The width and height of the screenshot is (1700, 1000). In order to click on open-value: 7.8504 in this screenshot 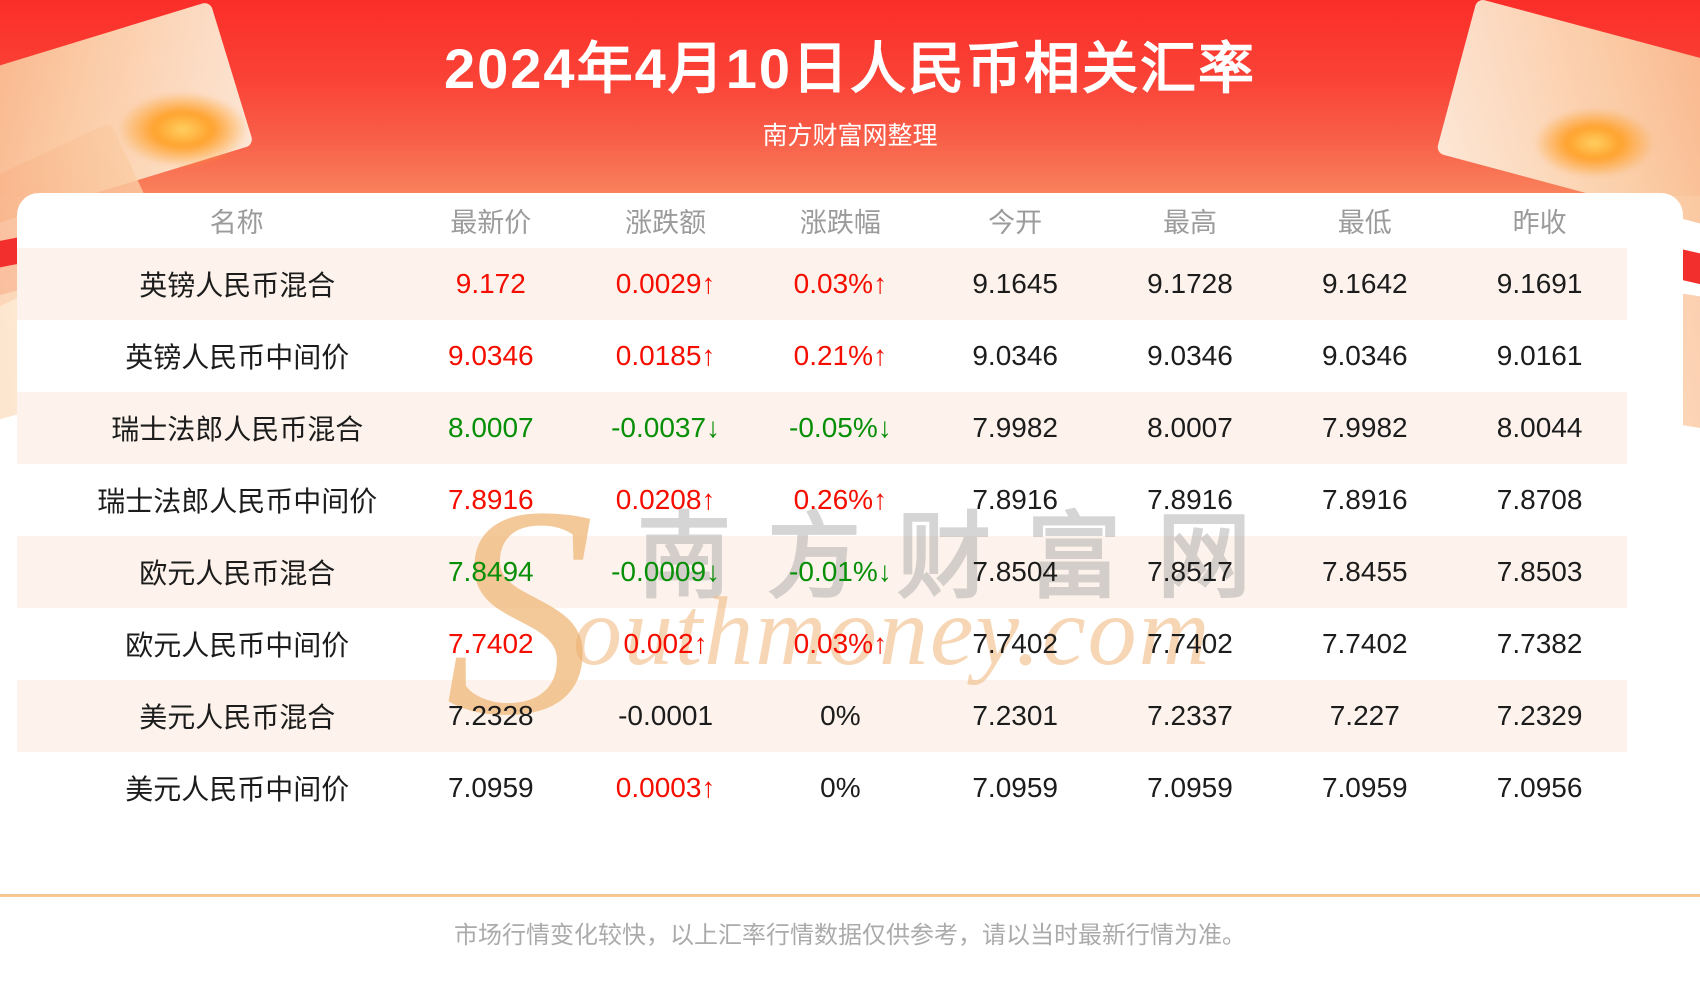, I will do `click(1015, 571)`.